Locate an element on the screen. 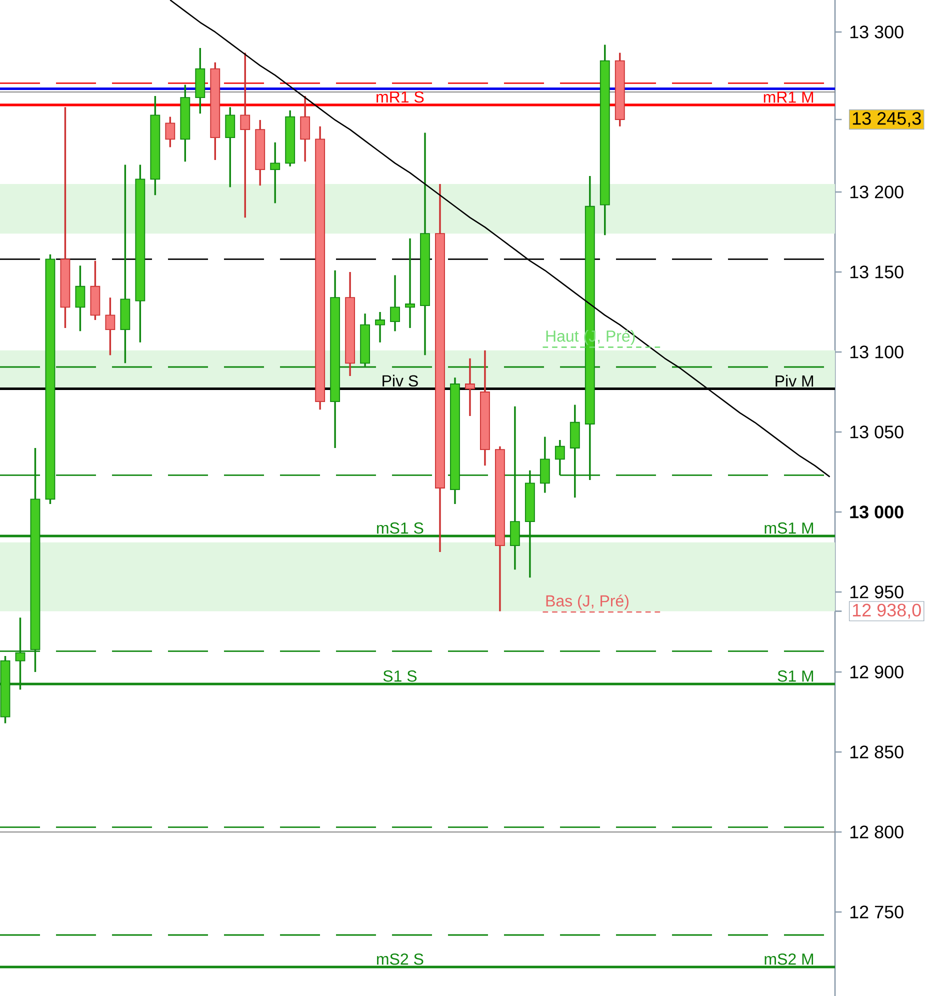 The image size is (940, 996). y-tick-label: 13 300 is located at coordinates (877, 32).